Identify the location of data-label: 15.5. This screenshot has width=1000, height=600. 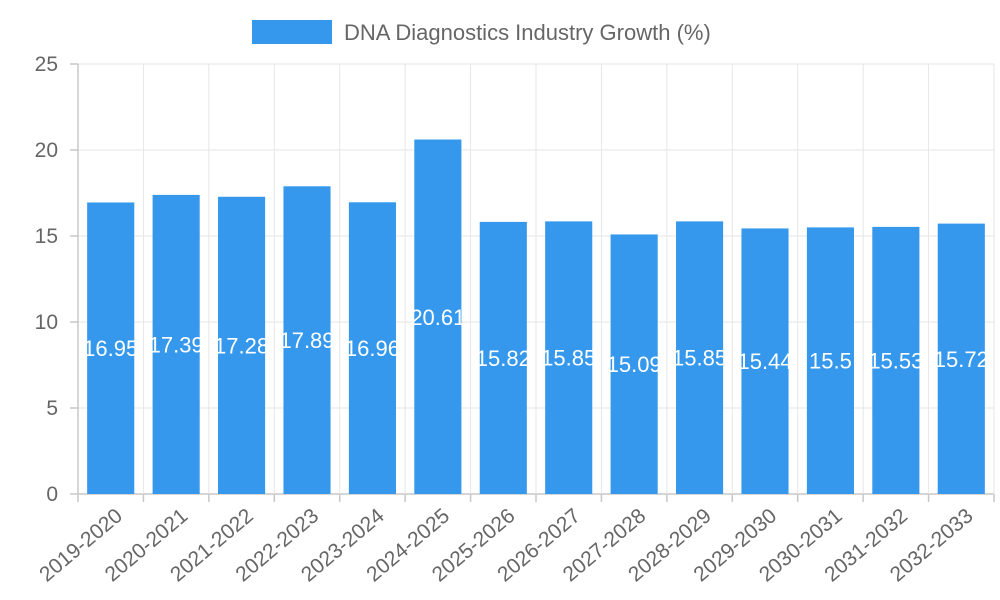
(830, 361).